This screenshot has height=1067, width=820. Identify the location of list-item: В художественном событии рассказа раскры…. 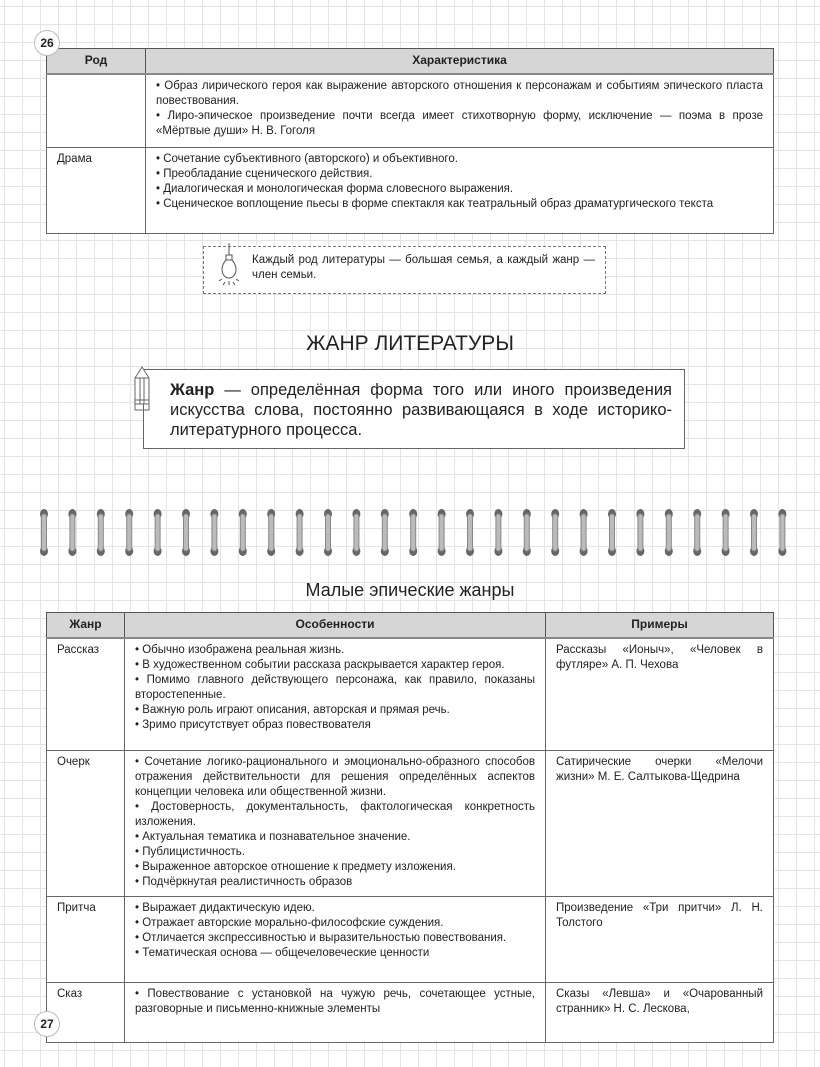
(335, 665).